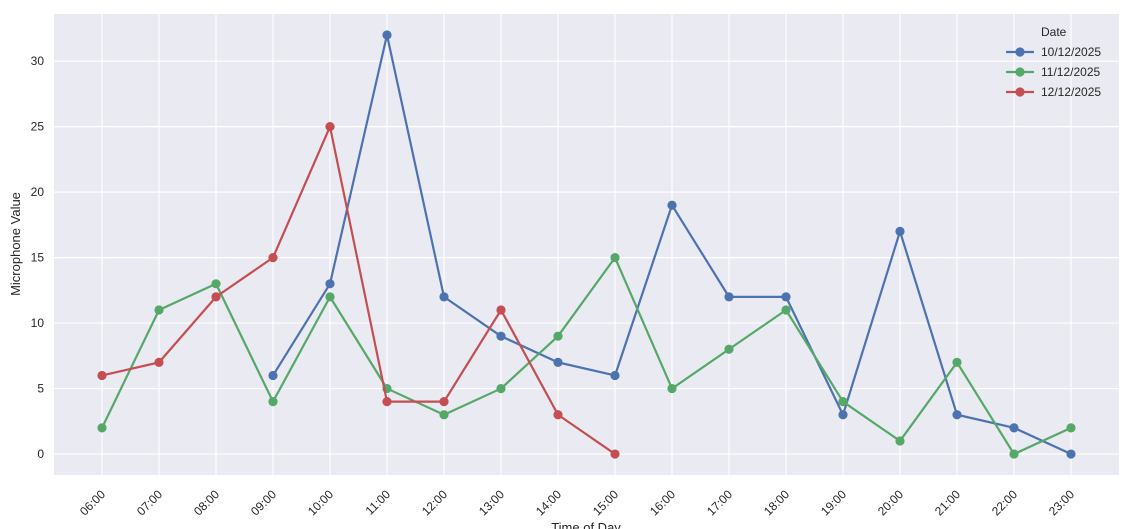 The height and width of the screenshot is (529, 1139). Describe the element at coordinates (947, 502) in the screenshot. I see `x-tick-label: 21:00` at that location.